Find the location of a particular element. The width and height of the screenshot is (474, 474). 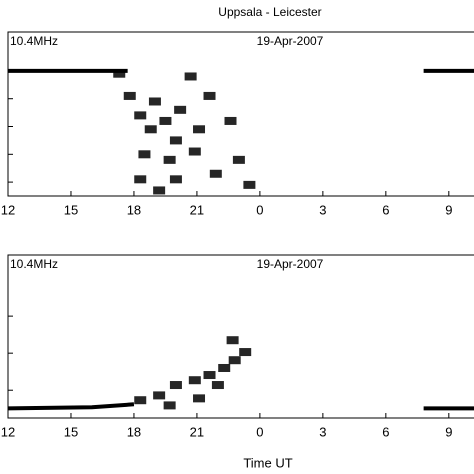

x-axis-label: Time UT is located at coordinates (267, 462).